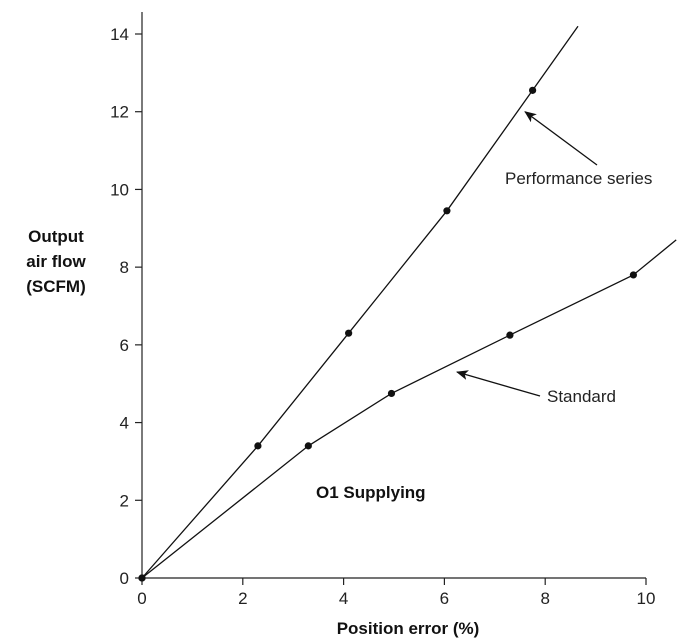 The image size is (697, 638). What do you see at coordinates (124, 267) in the screenshot?
I see `y-tick-label-8: 8` at bounding box center [124, 267].